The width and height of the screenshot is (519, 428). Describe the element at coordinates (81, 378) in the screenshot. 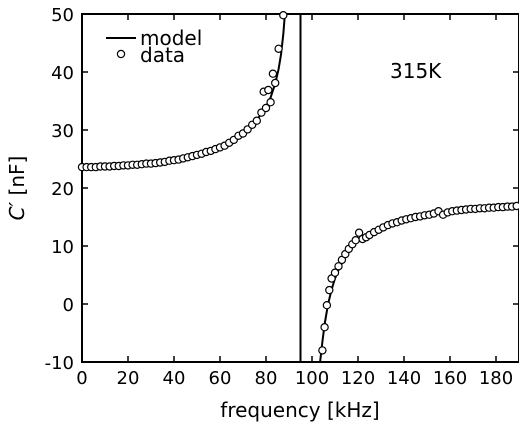

I see `x-tick-label: 0` at that location.